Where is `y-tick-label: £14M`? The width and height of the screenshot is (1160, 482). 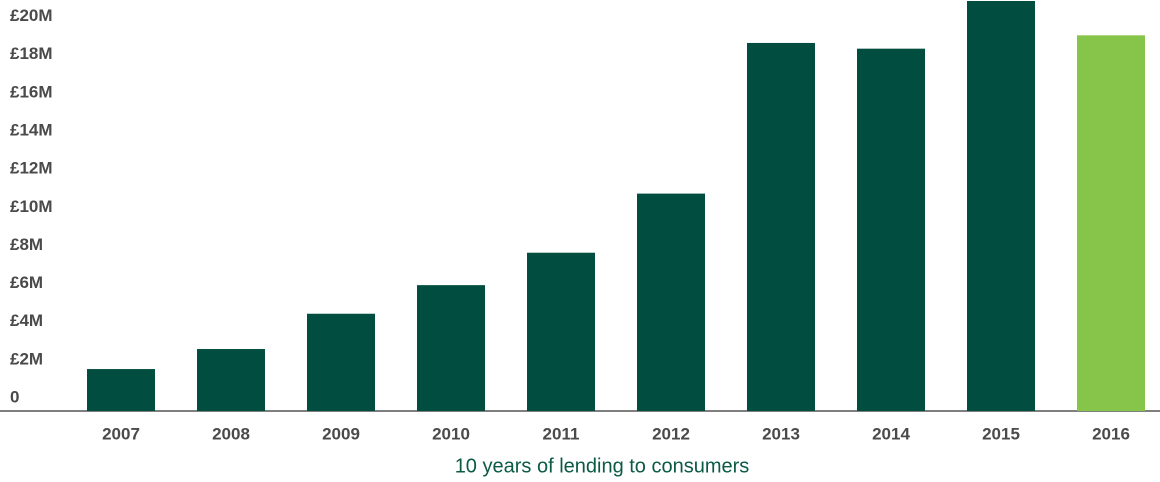 y-tick-label: £14M is located at coordinates (31, 130).